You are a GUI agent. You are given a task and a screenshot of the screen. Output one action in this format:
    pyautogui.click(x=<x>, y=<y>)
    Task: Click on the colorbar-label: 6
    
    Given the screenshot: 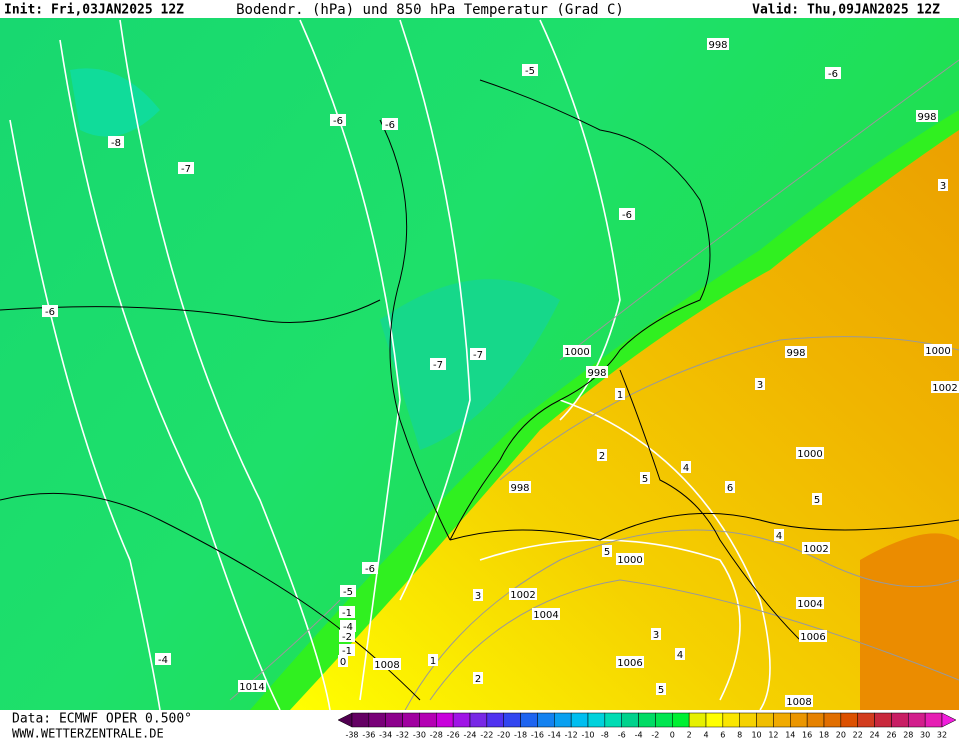 What is the action you would take?
    pyautogui.click(x=722, y=735)
    